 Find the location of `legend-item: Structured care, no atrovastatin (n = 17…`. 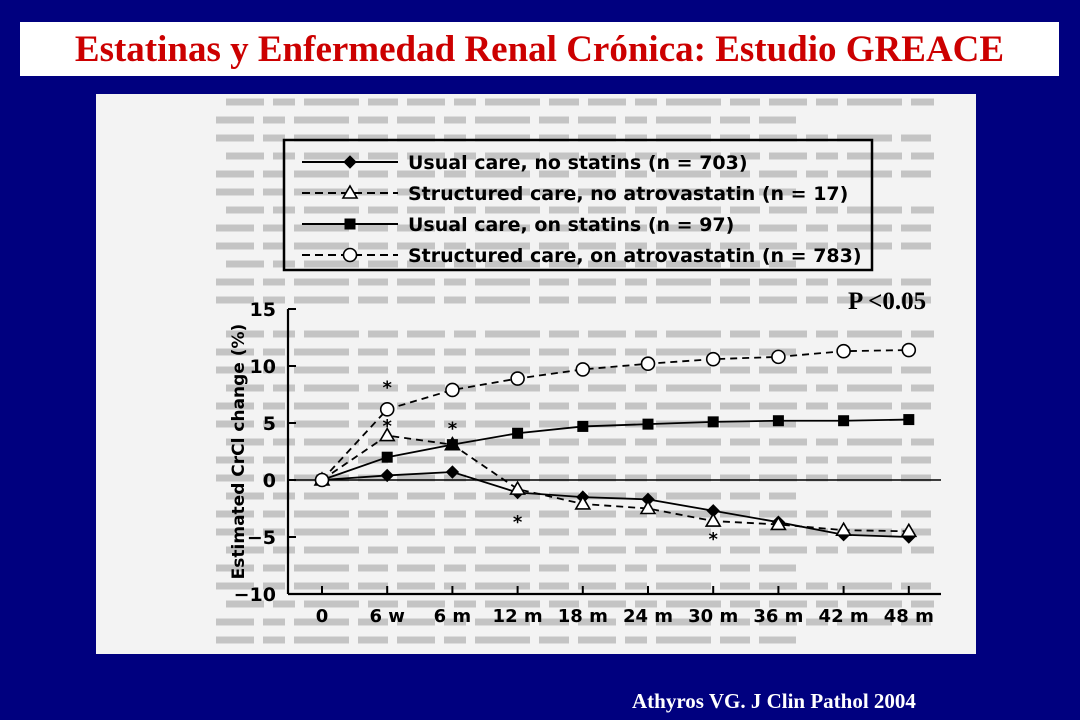

legend-item: Structured care, no atrovastatin (n = 17… is located at coordinates (575, 194).